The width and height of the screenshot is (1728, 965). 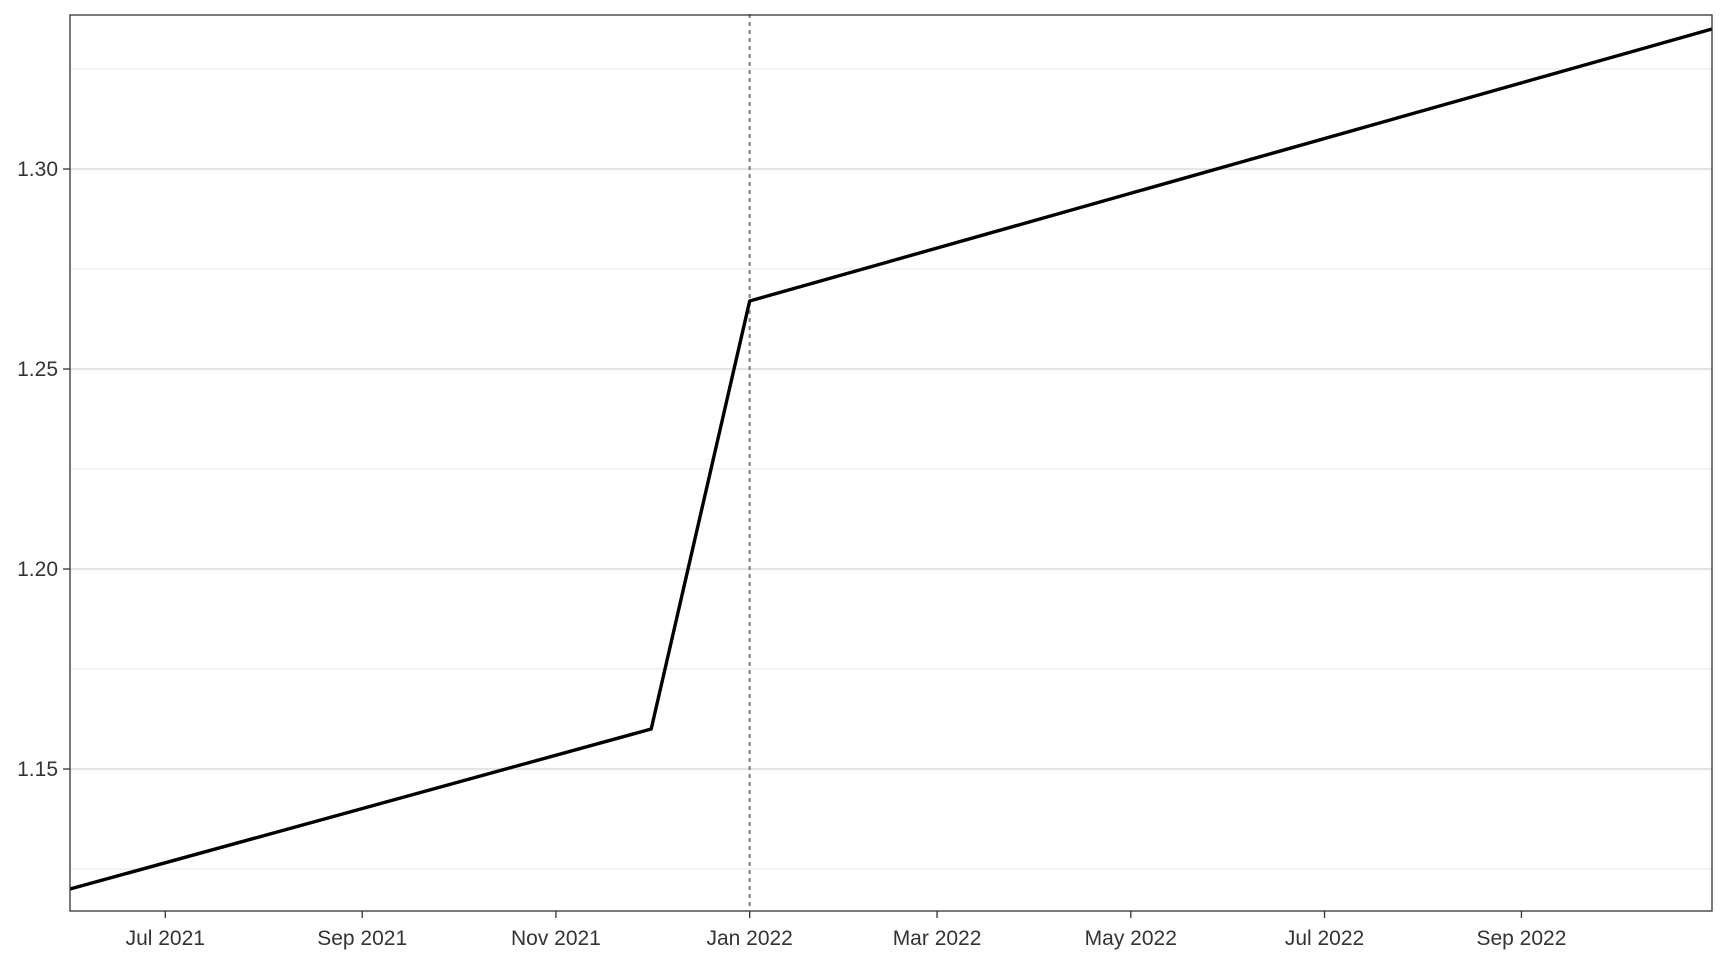 What do you see at coordinates (749, 938) in the screenshot?
I see `x-tick-label: Jan 2022` at bounding box center [749, 938].